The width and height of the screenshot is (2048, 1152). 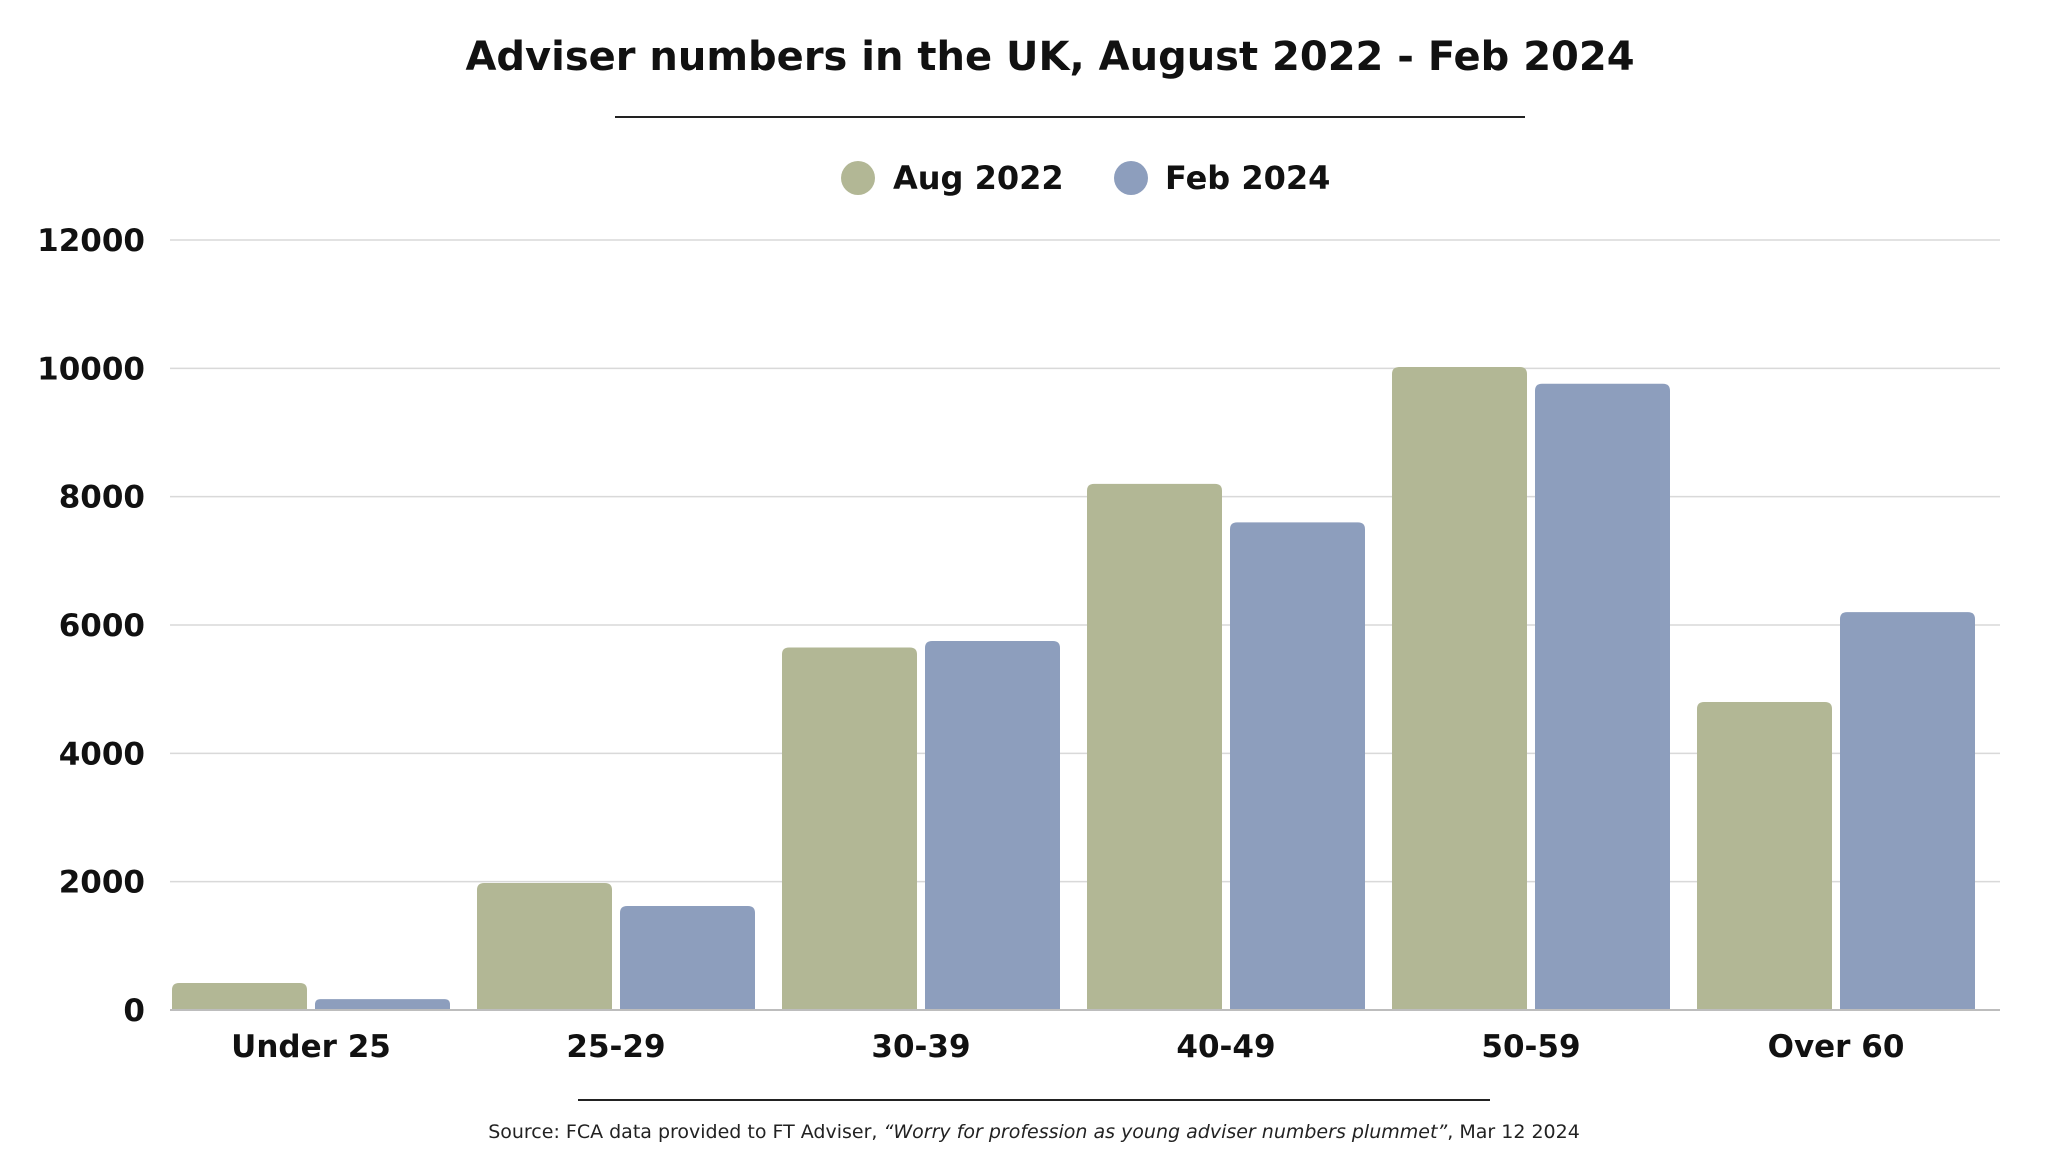 What do you see at coordinates (615, 1047) in the screenshot?
I see `x-tick-label: 25-29` at bounding box center [615, 1047].